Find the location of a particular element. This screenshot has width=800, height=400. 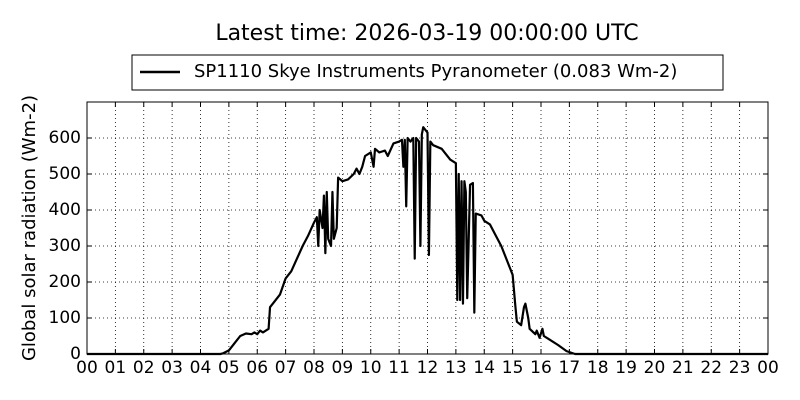

x-tick-label: 09 is located at coordinates (343, 368).